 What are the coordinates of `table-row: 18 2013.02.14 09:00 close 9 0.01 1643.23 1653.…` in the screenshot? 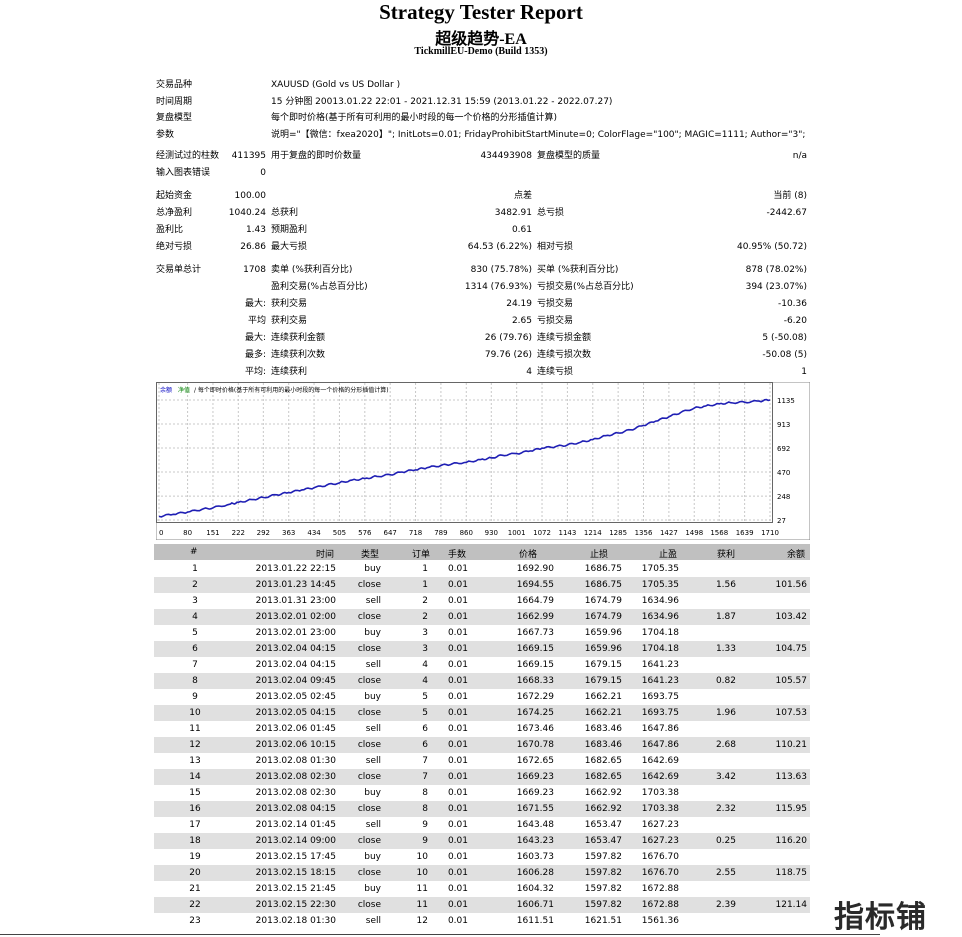 It's located at (482, 841).